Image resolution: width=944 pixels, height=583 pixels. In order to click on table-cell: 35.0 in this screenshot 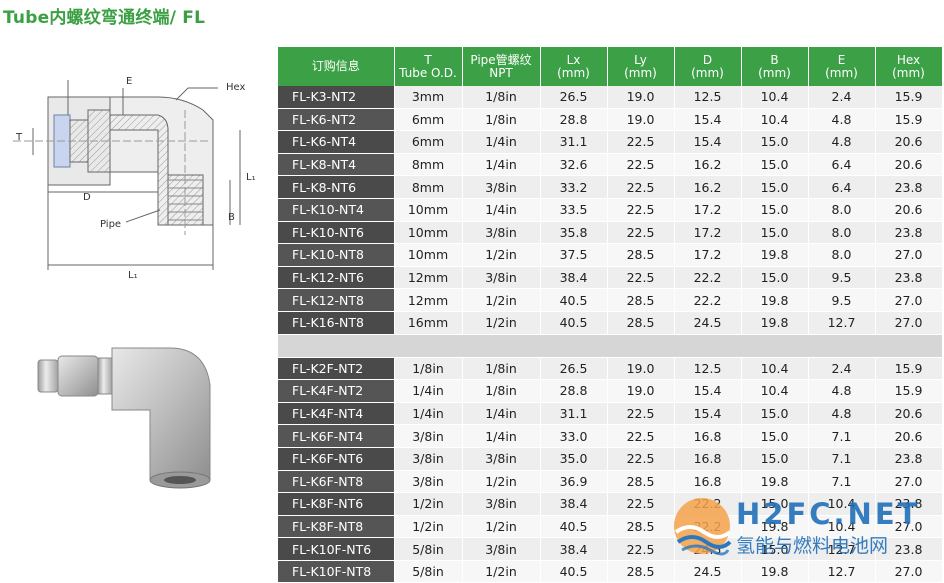, I will do `click(574, 459)`.